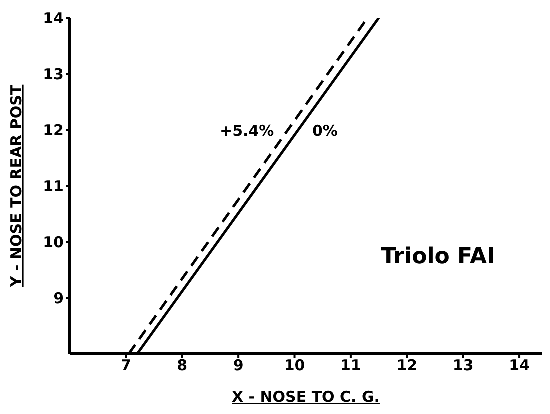 This screenshot has height=414, width=550. What do you see at coordinates (306, 397) in the screenshot?
I see `x-axis-title: X - NOSE TO C. G.` at bounding box center [306, 397].